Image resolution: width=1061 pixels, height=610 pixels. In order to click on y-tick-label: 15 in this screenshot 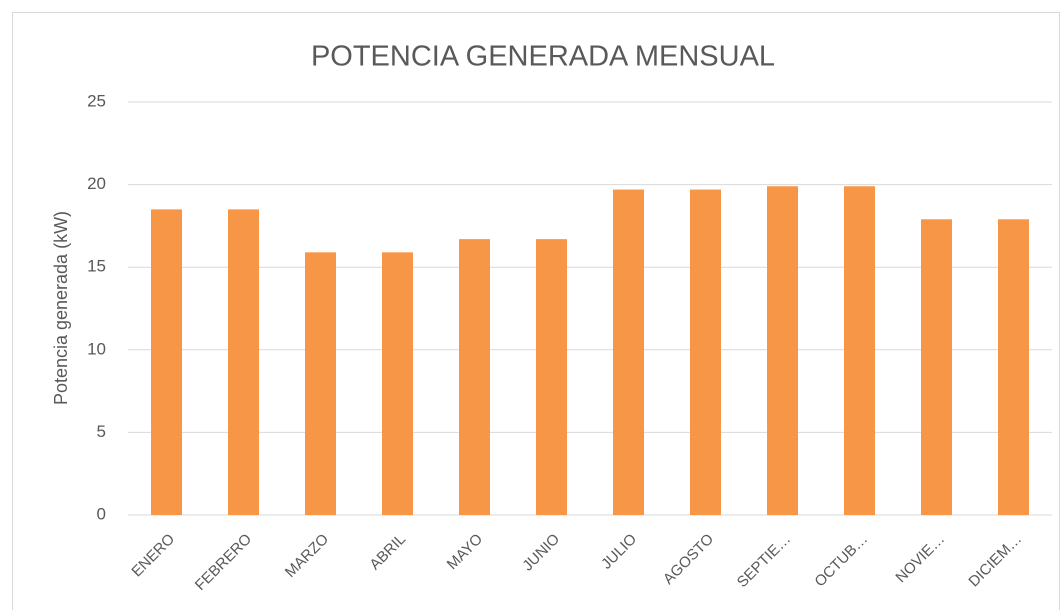, I will do `click(96, 266)`.